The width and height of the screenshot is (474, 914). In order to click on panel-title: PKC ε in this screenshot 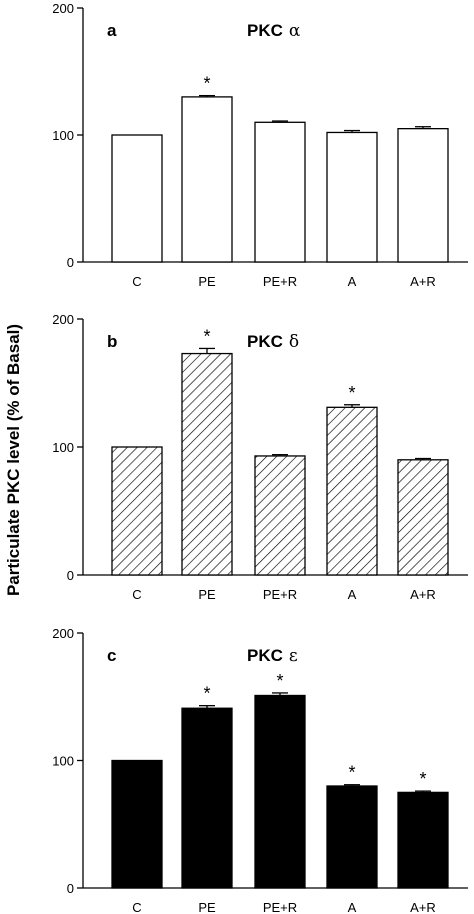, I will do `click(272, 656)`.